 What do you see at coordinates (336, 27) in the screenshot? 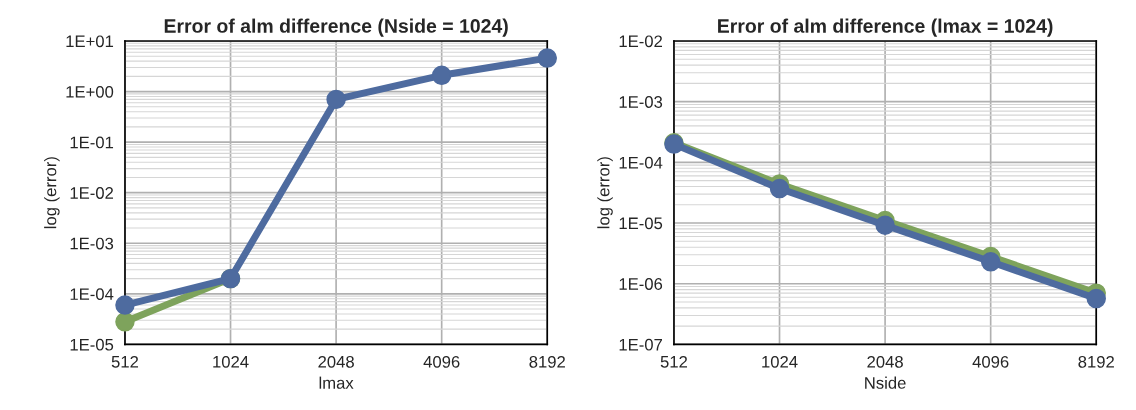
I see `chart-title: Error of alm difference (Nside = 1024)` at bounding box center [336, 27].